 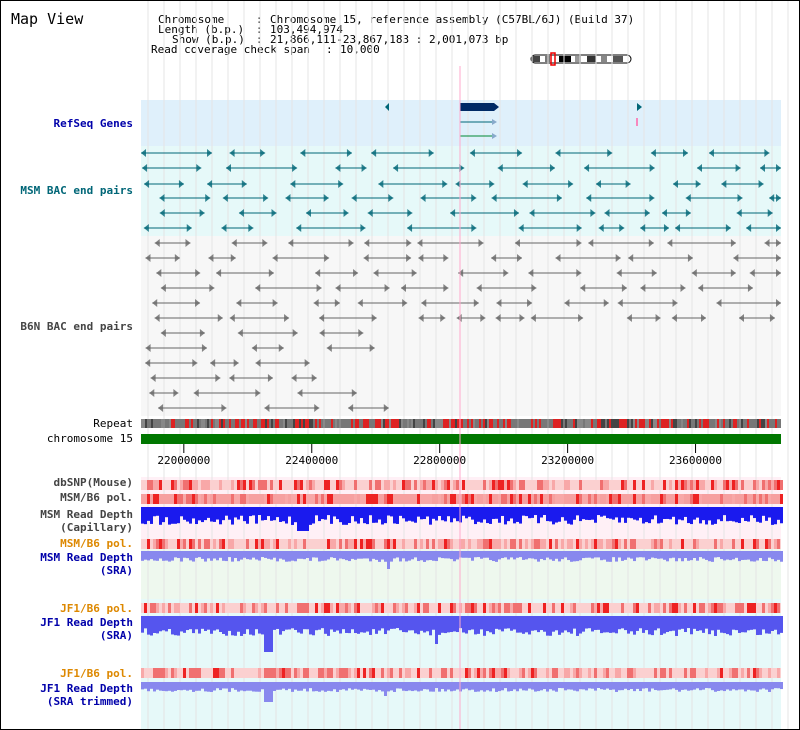 I want to click on chromosome-label: Chromosome, so click(x=191, y=19).